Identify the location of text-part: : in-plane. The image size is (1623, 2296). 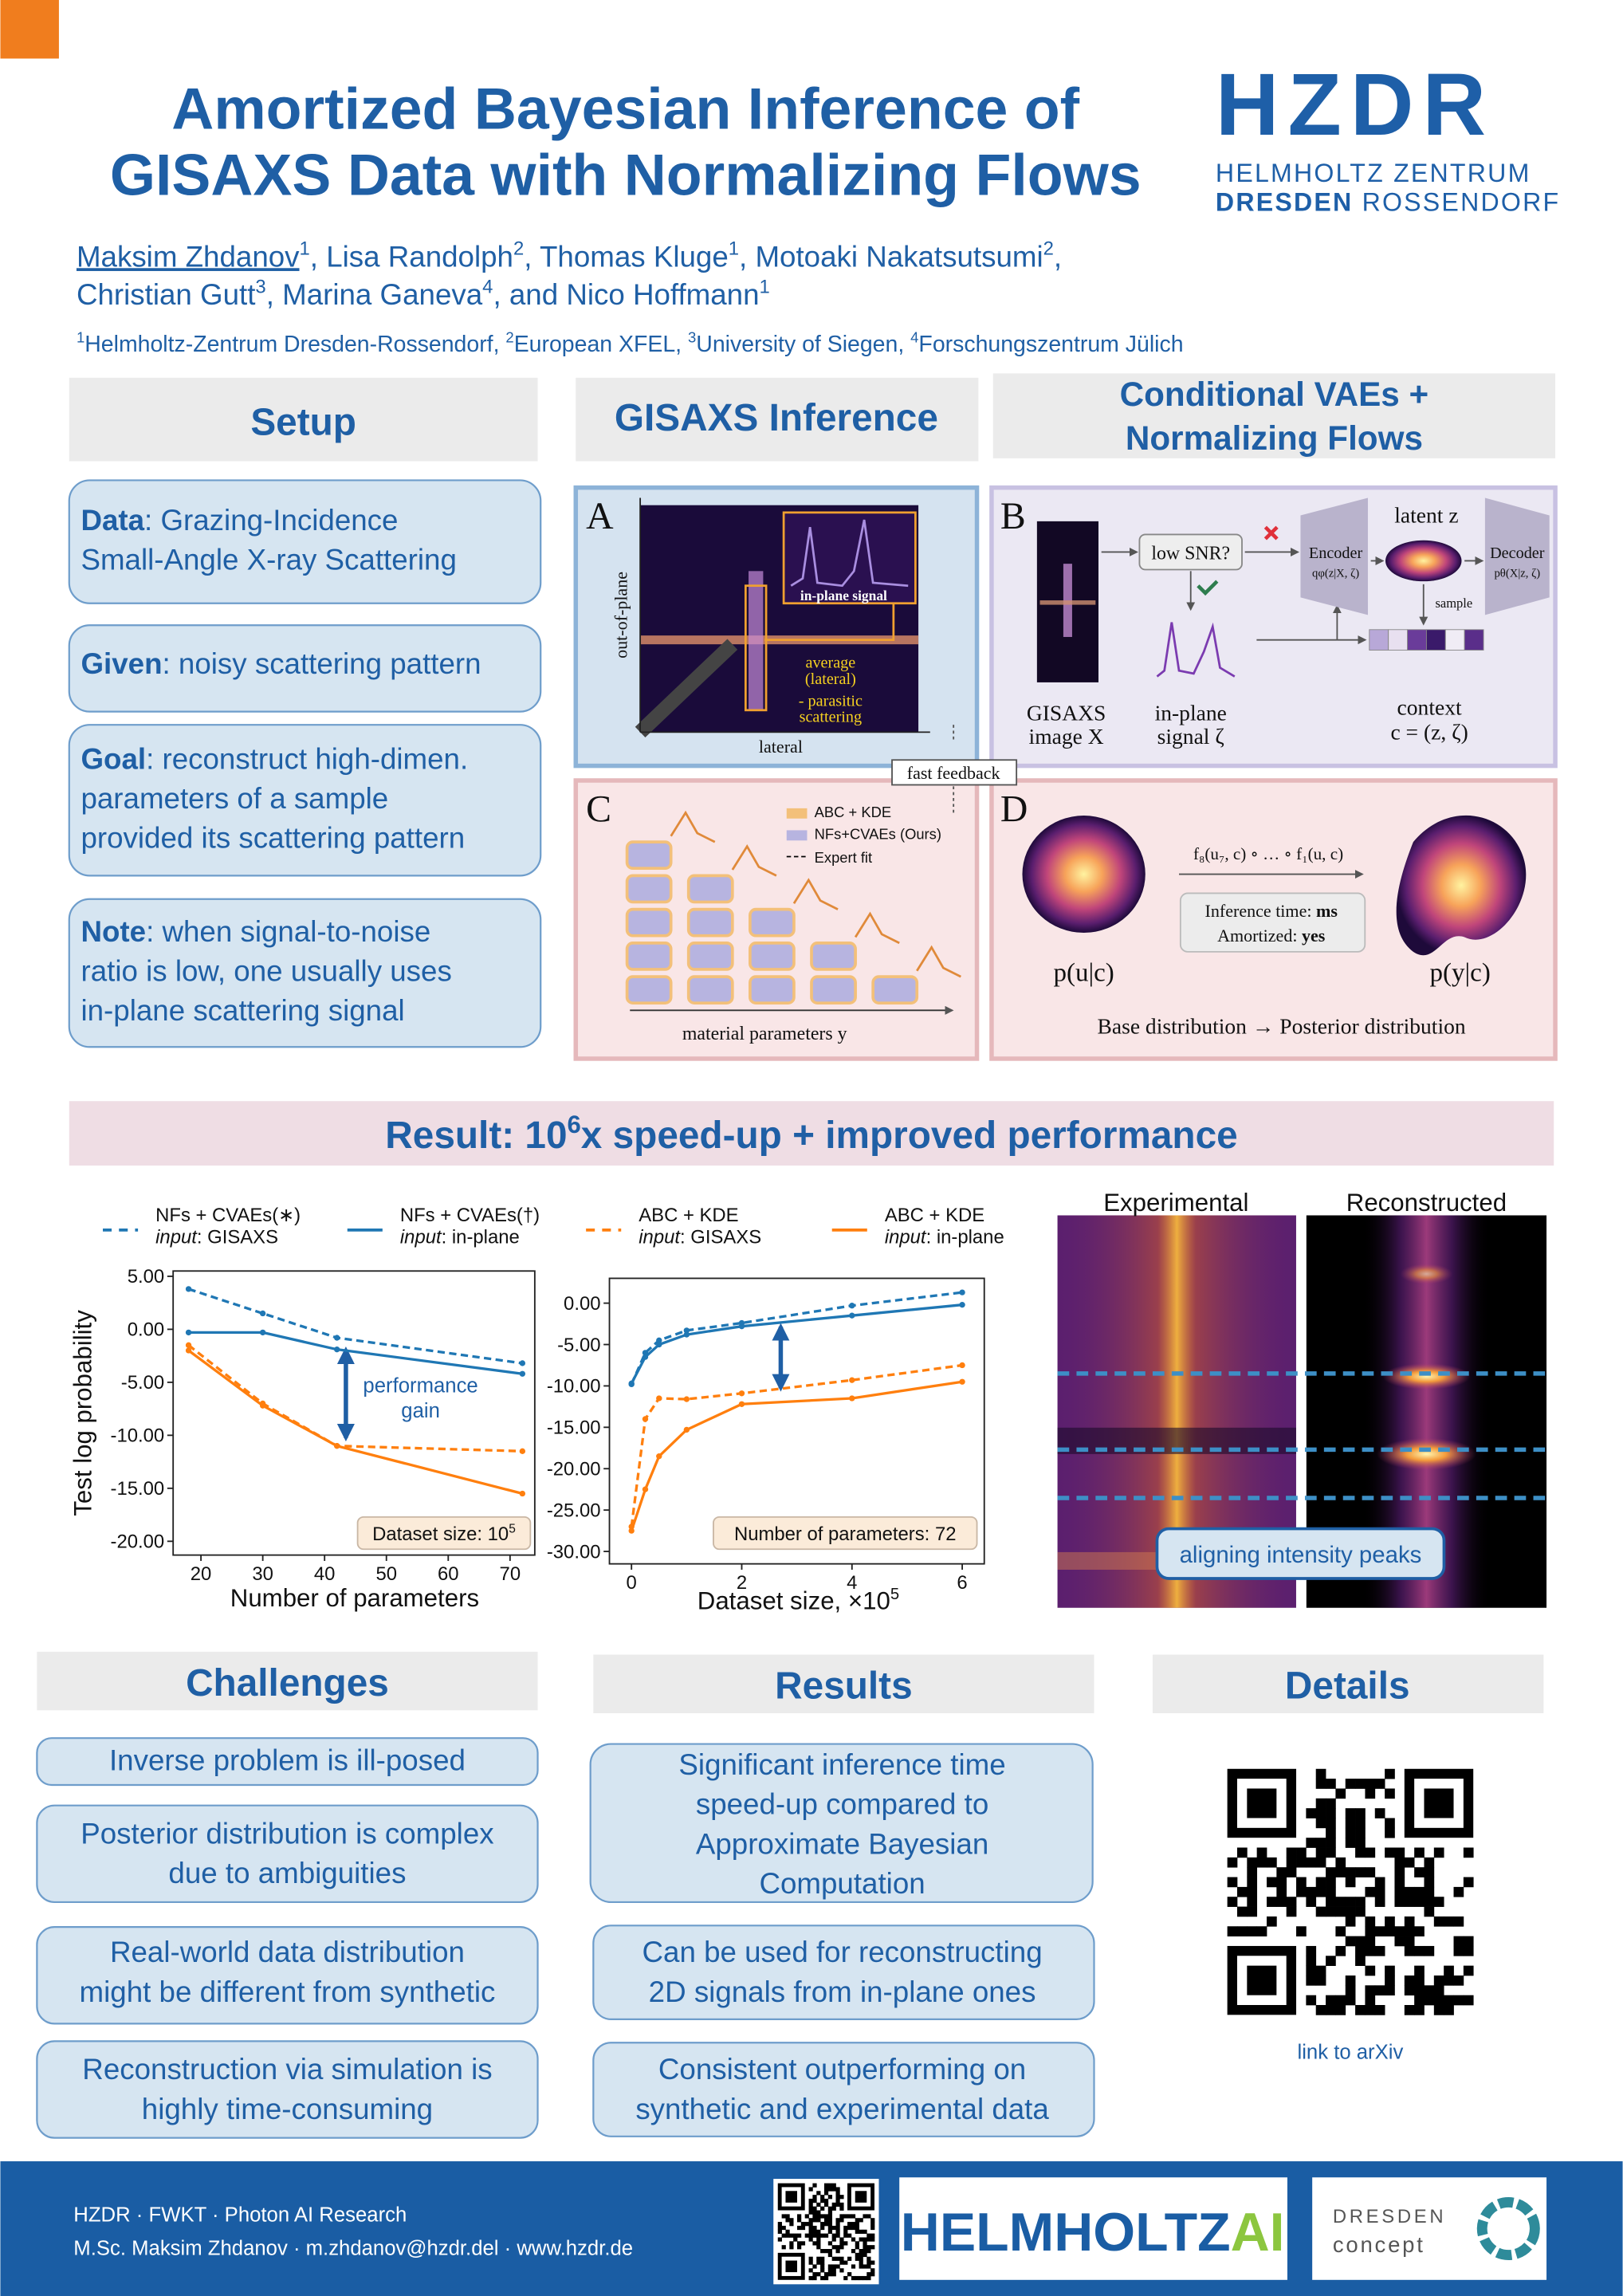
(481, 1237).